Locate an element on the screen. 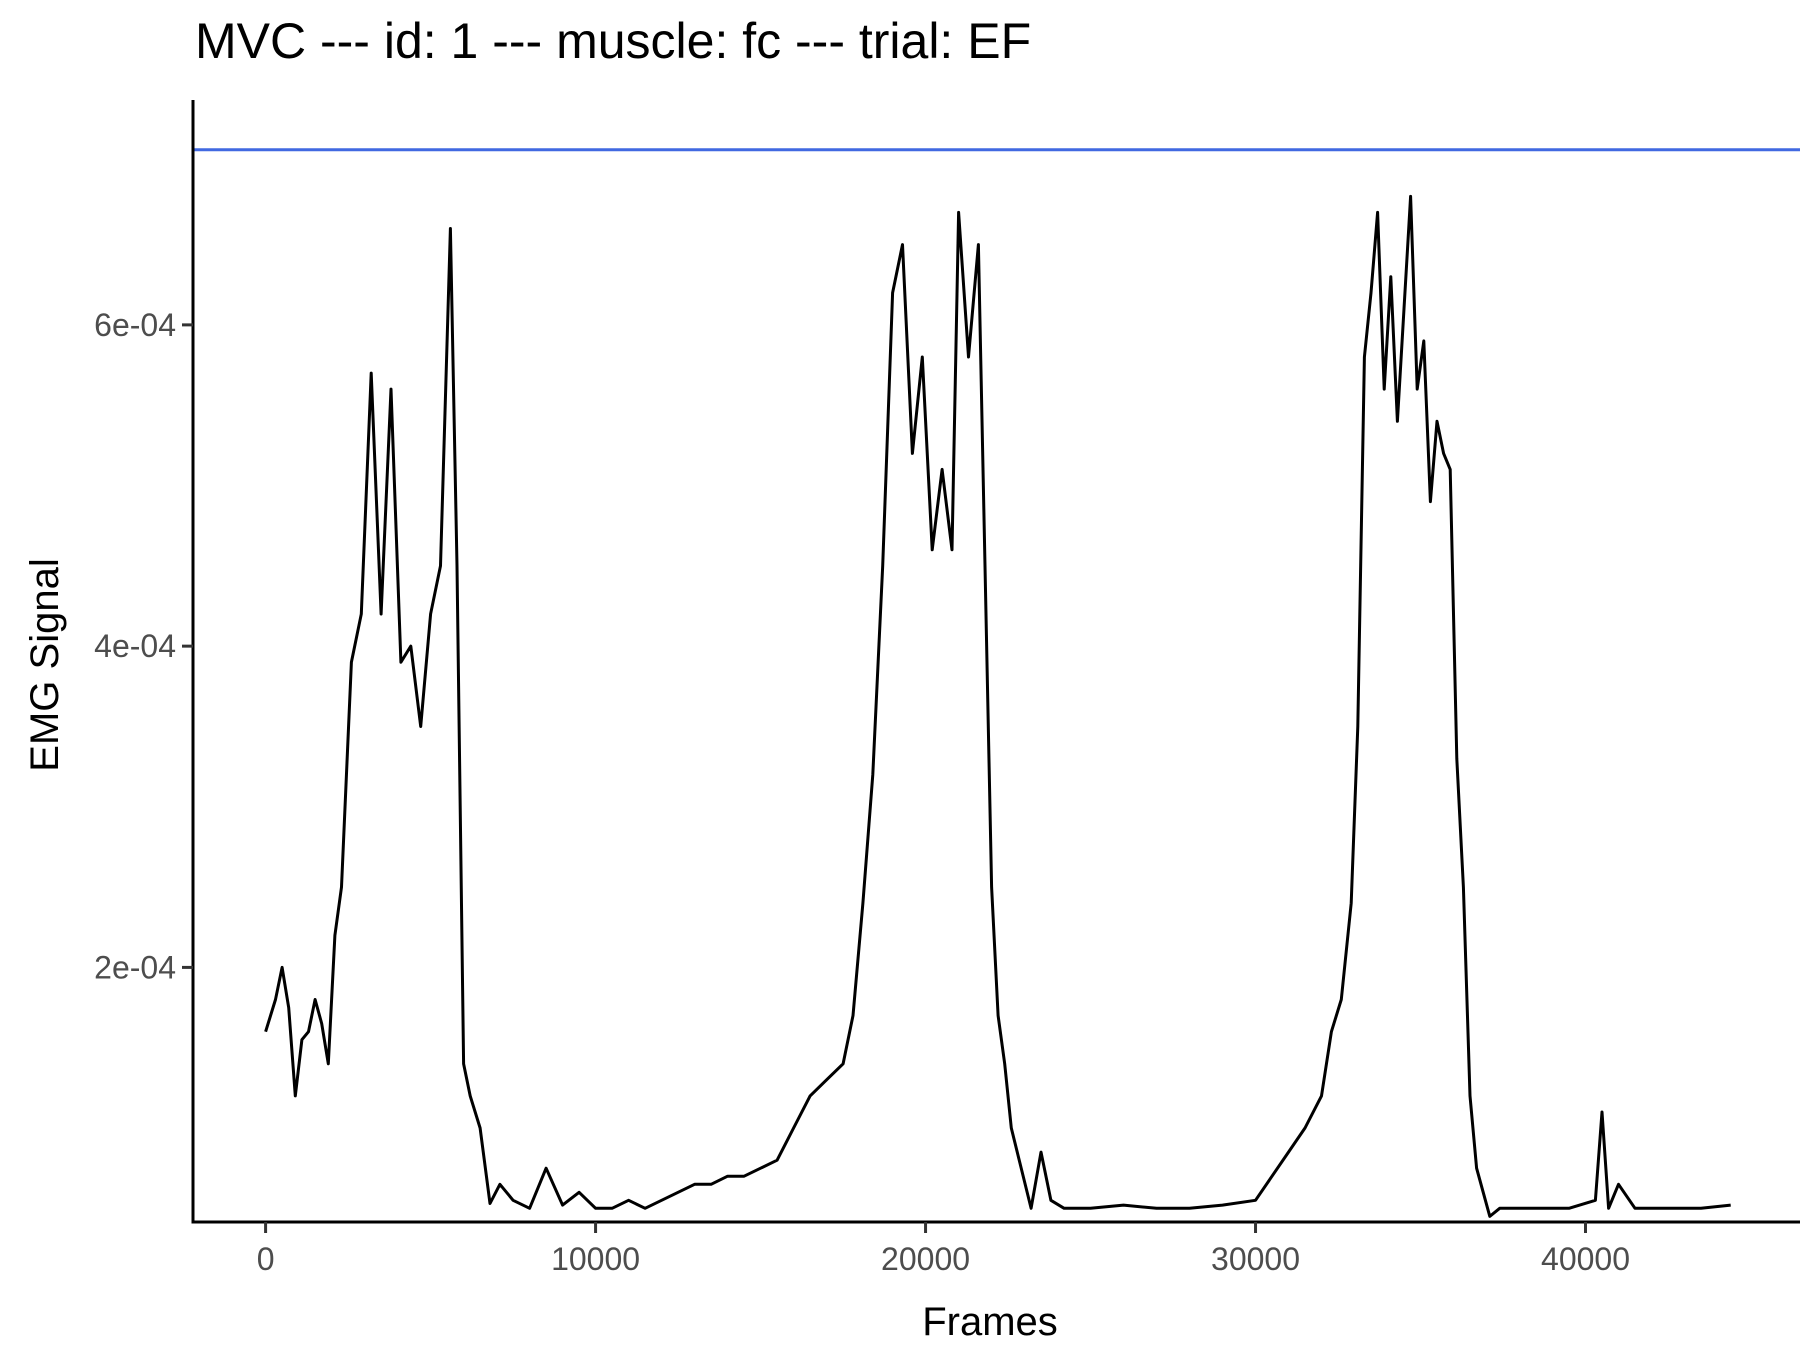 The image size is (1800, 1350). x-tick-label: 0 is located at coordinates (266, 1259).